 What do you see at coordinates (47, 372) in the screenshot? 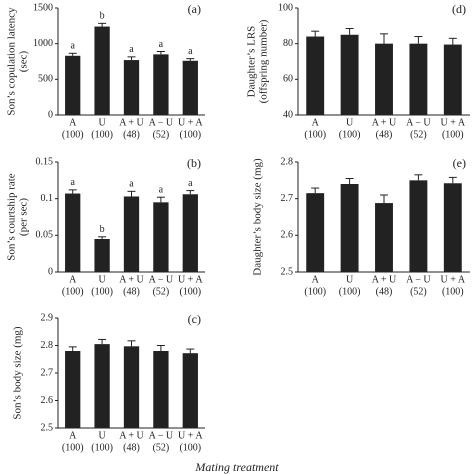
I see `y-tick-label: 2.7` at bounding box center [47, 372].